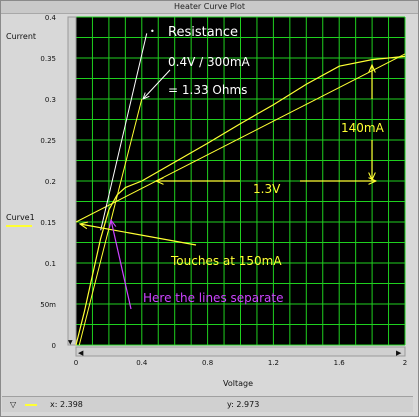 The height and width of the screenshot is (417, 419). What do you see at coordinates (124, 132) in the screenshot?
I see `resistance-slope-line` at bounding box center [124, 132].